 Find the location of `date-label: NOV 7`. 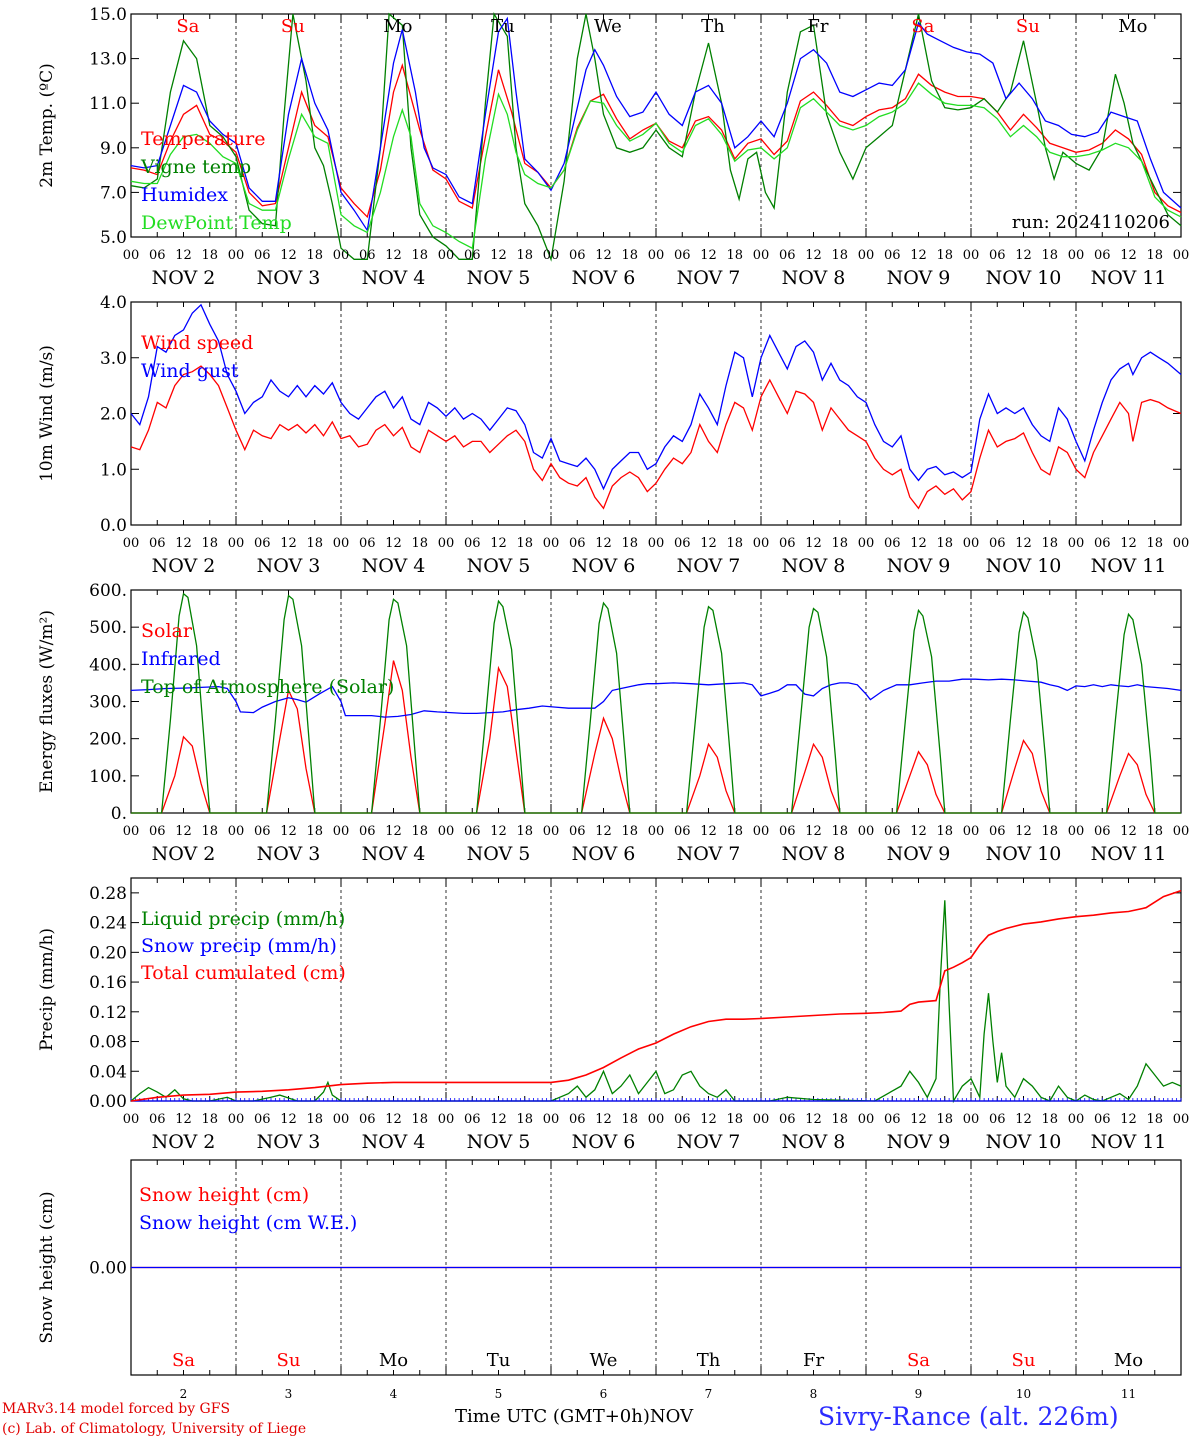

date-label: NOV 7 is located at coordinates (709, 854).